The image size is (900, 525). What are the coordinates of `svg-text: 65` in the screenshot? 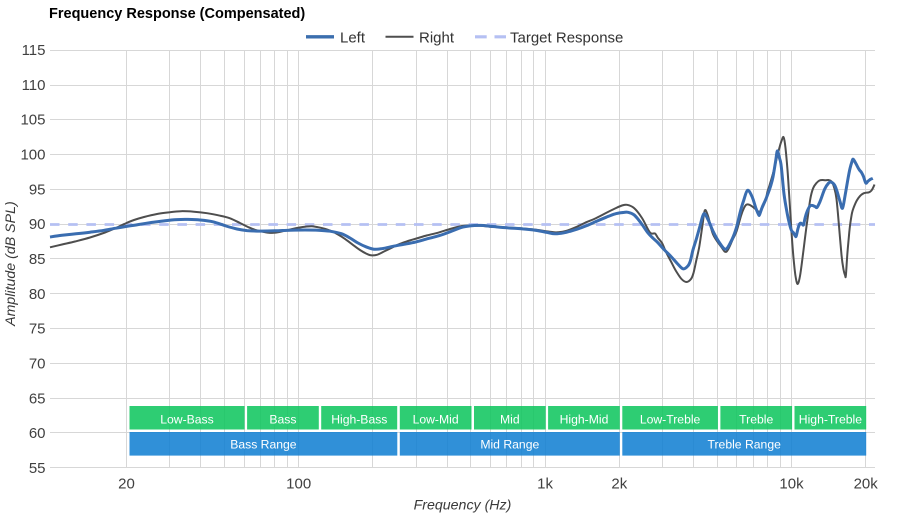 It's located at (37, 398).